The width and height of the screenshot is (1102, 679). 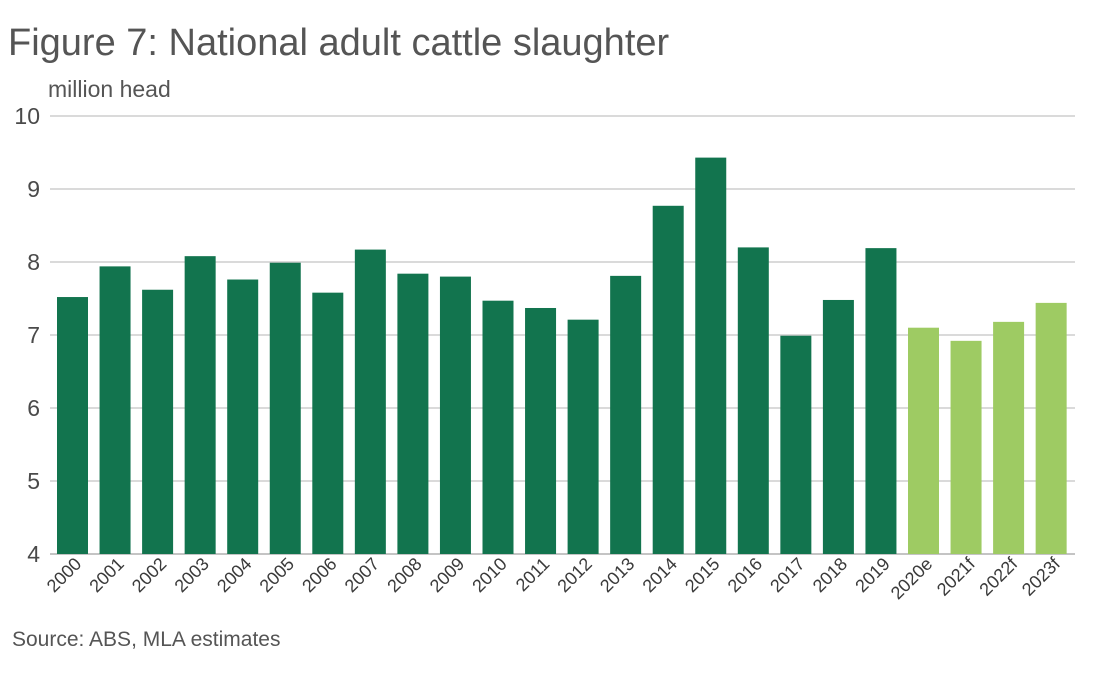 What do you see at coordinates (498, 427) in the screenshot?
I see `bar-2010` at bounding box center [498, 427].